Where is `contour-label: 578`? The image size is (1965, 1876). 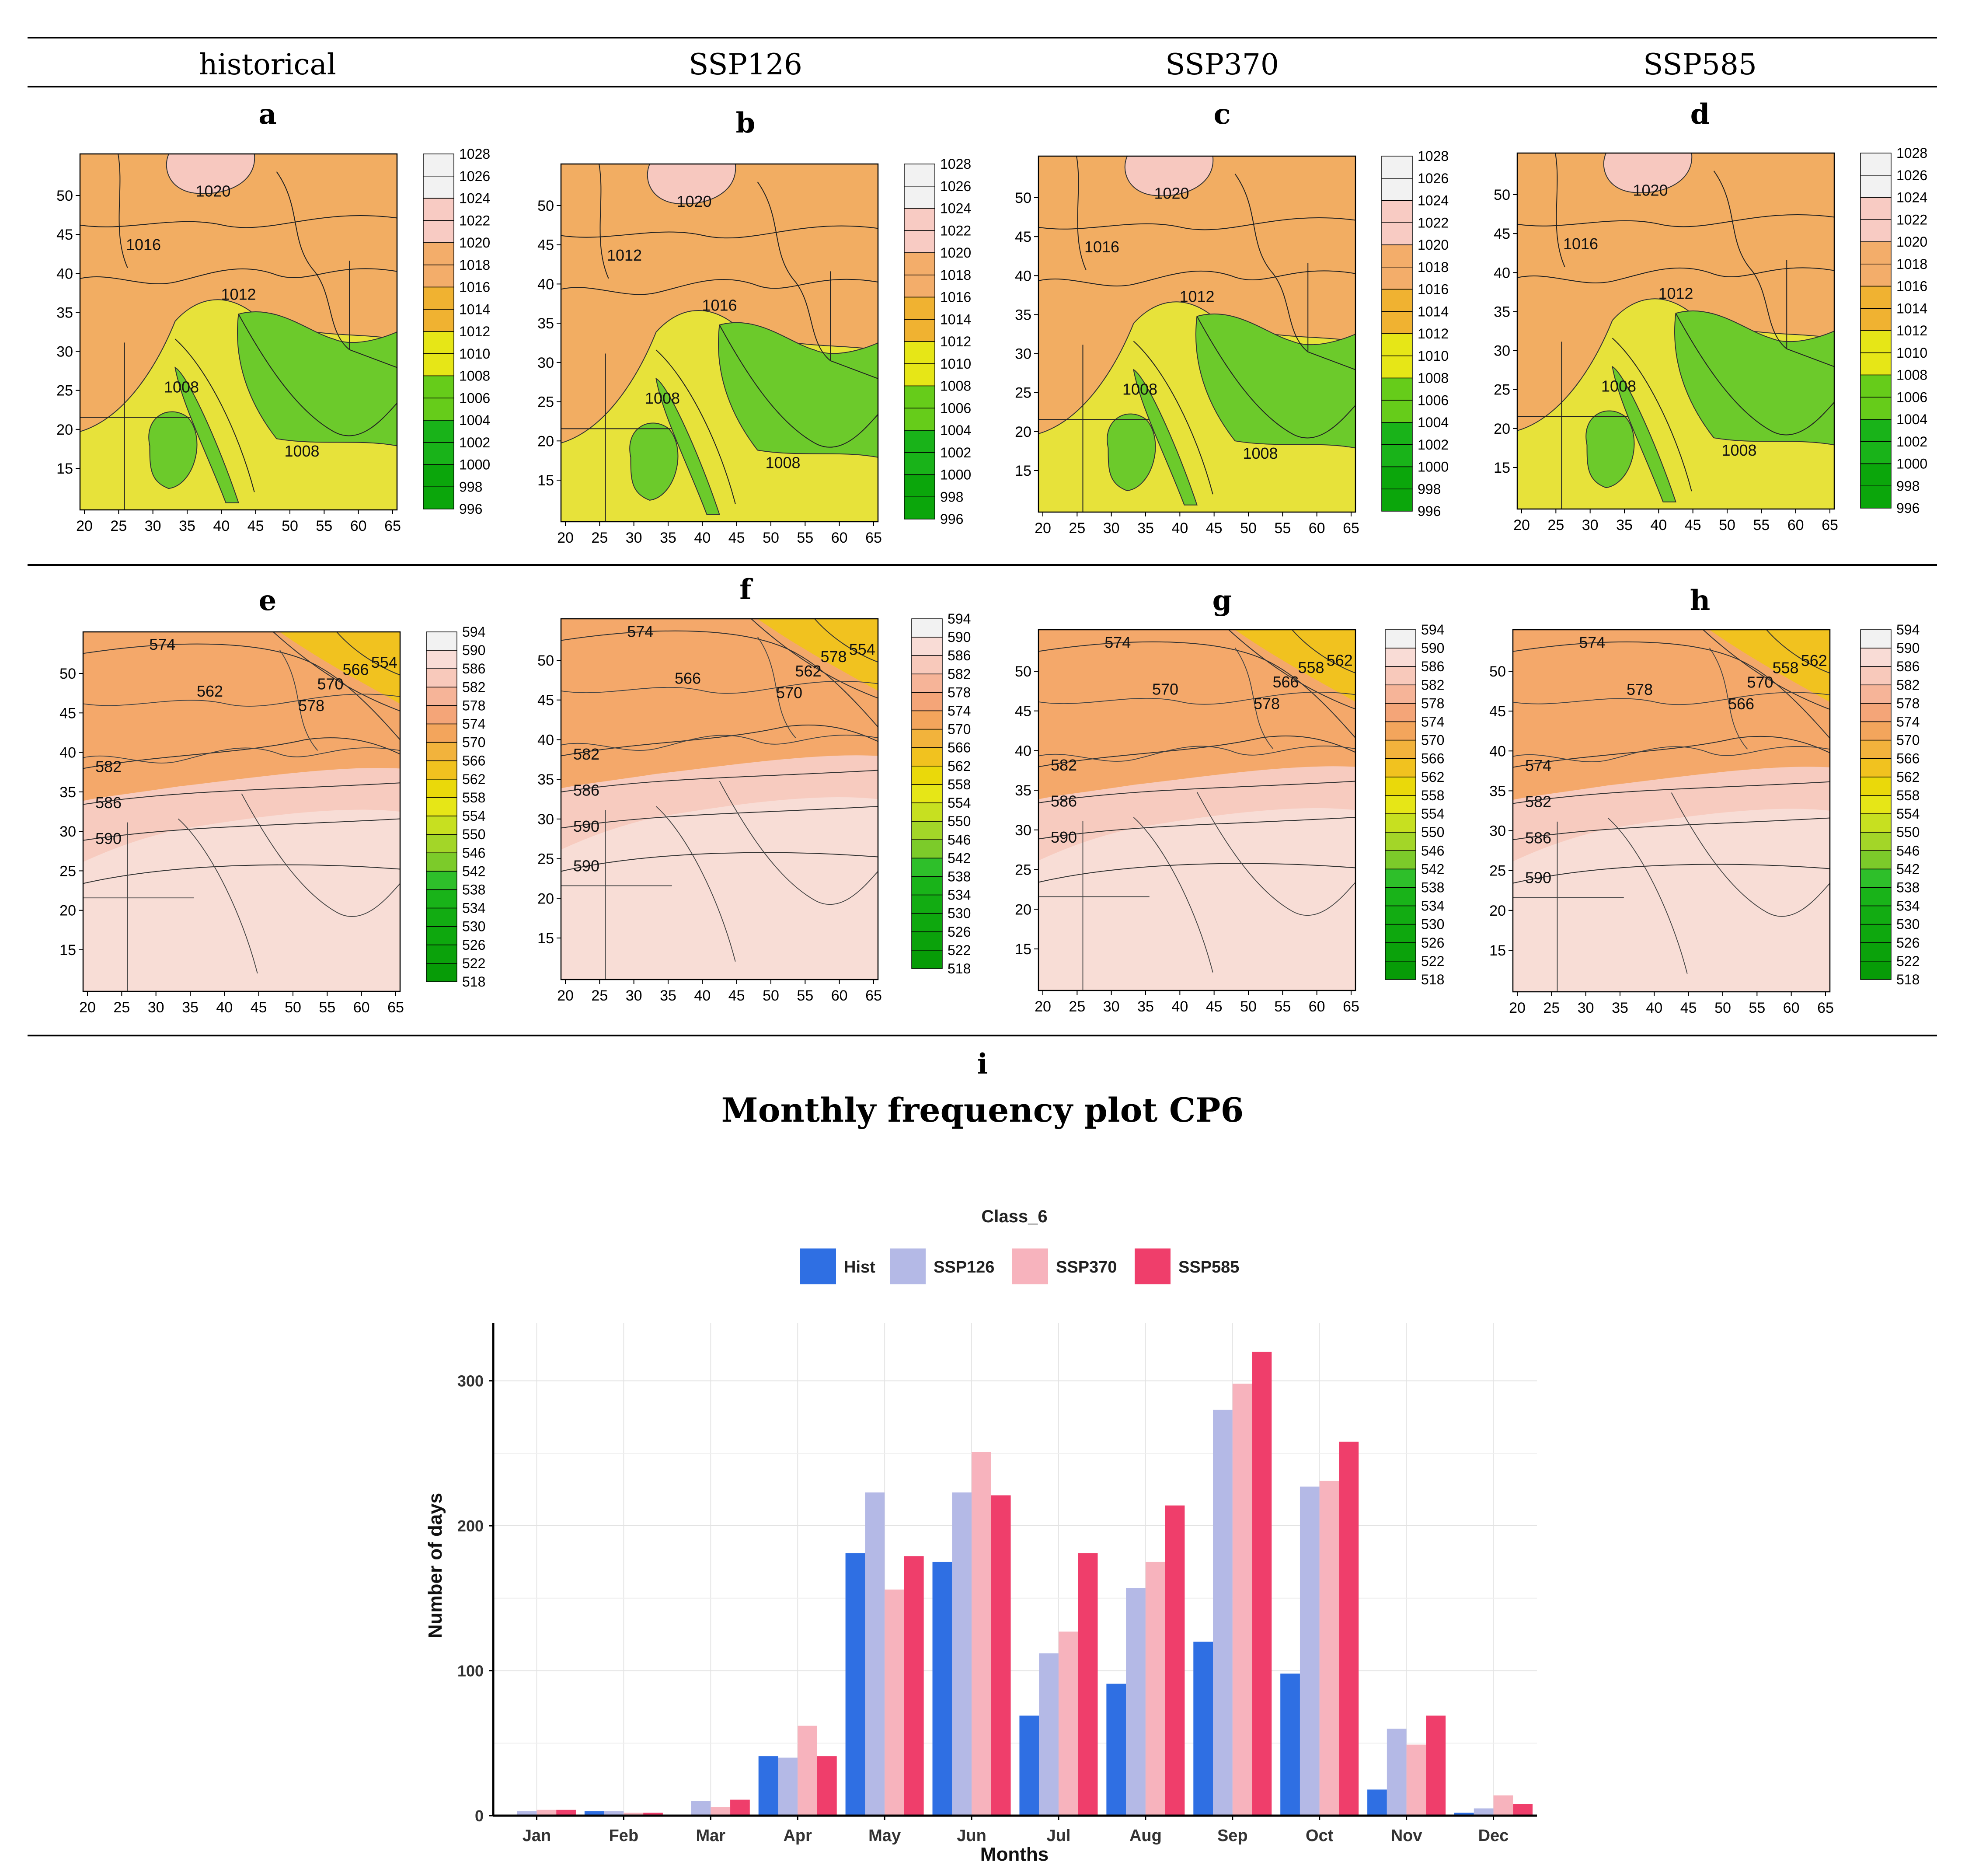
contour-label: 578 is located at coordinates (311, 706).